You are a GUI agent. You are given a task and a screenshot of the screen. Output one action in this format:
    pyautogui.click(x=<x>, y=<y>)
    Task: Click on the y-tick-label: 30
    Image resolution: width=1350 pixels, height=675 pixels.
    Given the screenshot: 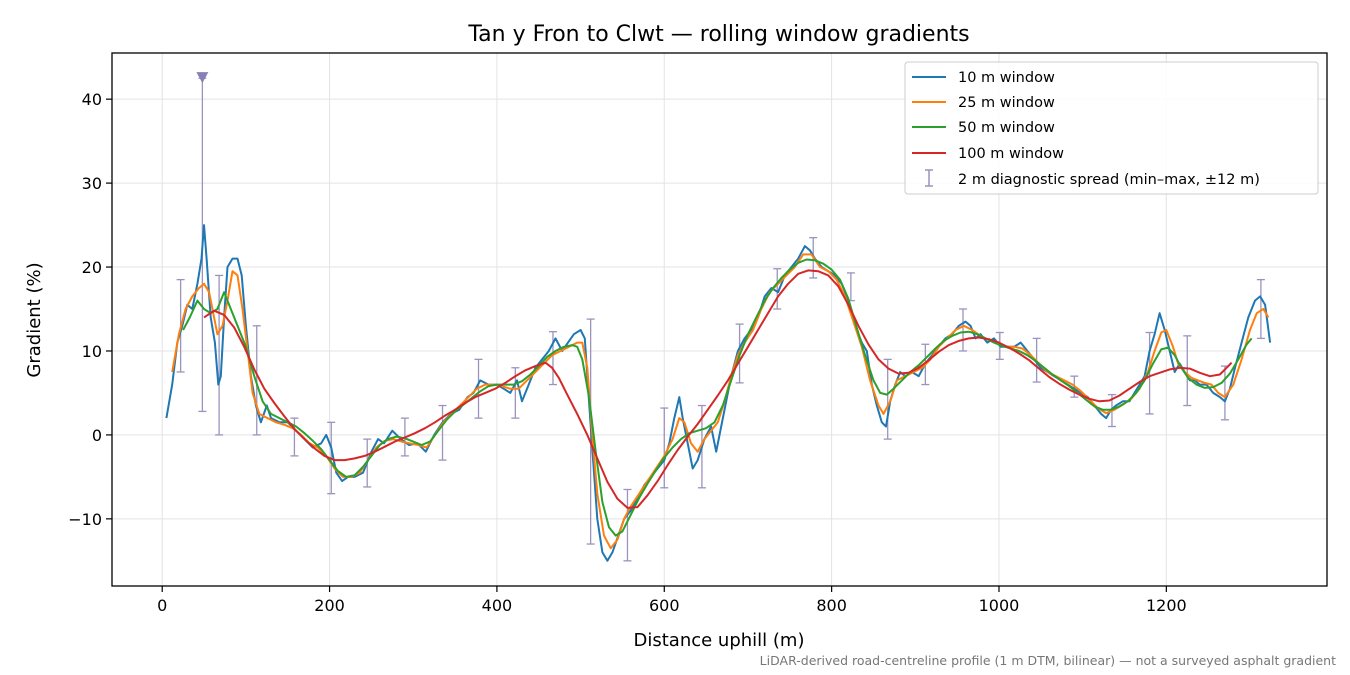 What is the action you would take?
    pyautogui.click(x=92, y=183)
    